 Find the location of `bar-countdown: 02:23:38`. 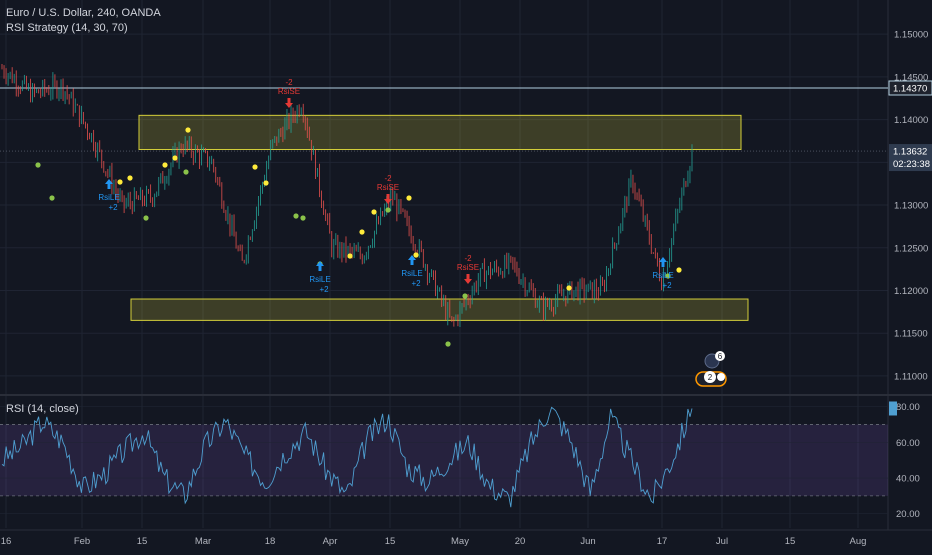

bar-countdown: 02:23:38 is located at coordinates (911, 164).